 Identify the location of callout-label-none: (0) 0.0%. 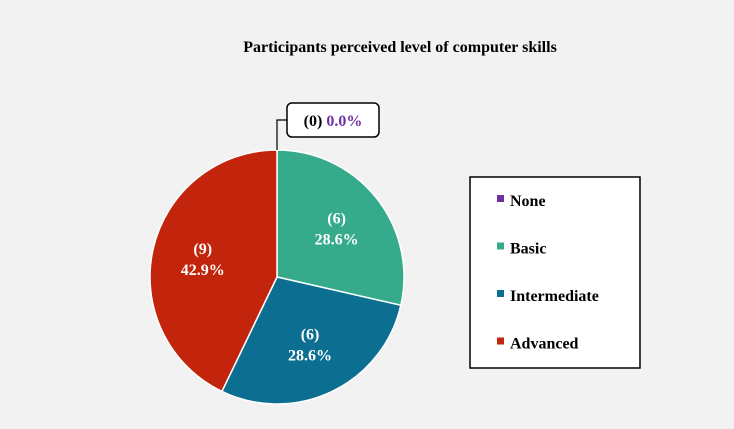
(333, 121).